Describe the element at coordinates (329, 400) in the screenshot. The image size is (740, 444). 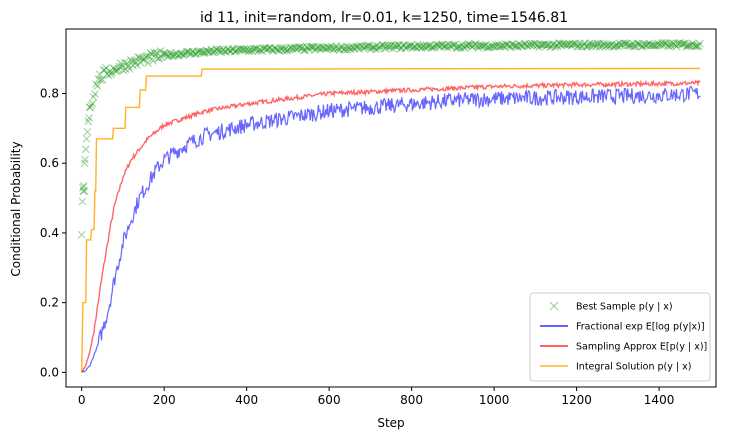
I see `x-tick-label: 600` at that location.